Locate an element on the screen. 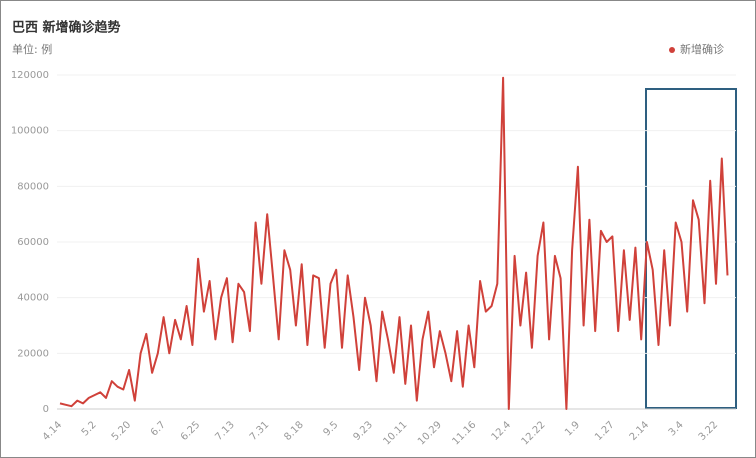 This screenshot has width=756, height=458. y-tick-label: 20000 is located at coordinates (33, 353).